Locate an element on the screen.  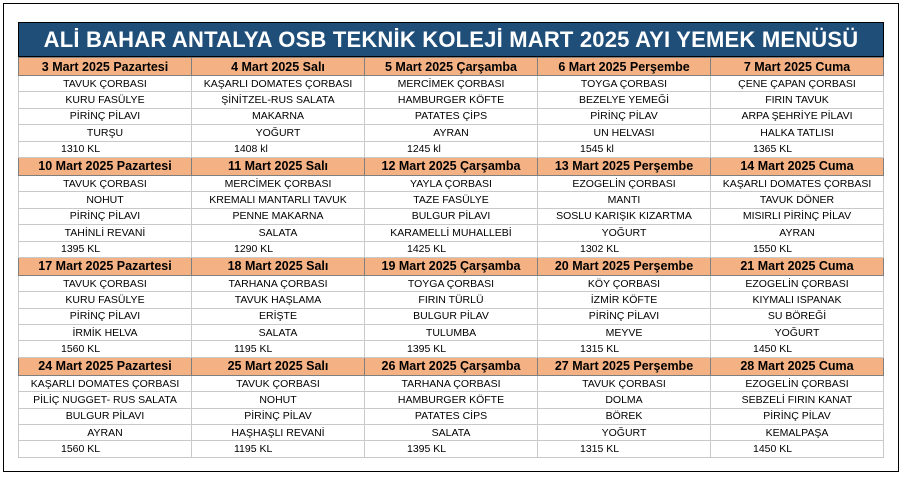
menu-item-cell: PATATES ÇİPS is located at coordinates (451, 116).